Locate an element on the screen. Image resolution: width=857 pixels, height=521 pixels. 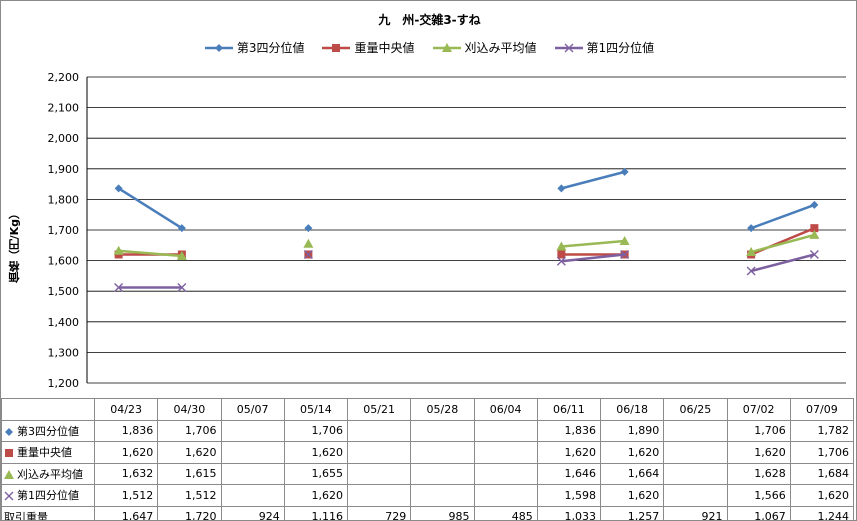
x-tick-label: 06/04 is located at coordinates (505, 409).